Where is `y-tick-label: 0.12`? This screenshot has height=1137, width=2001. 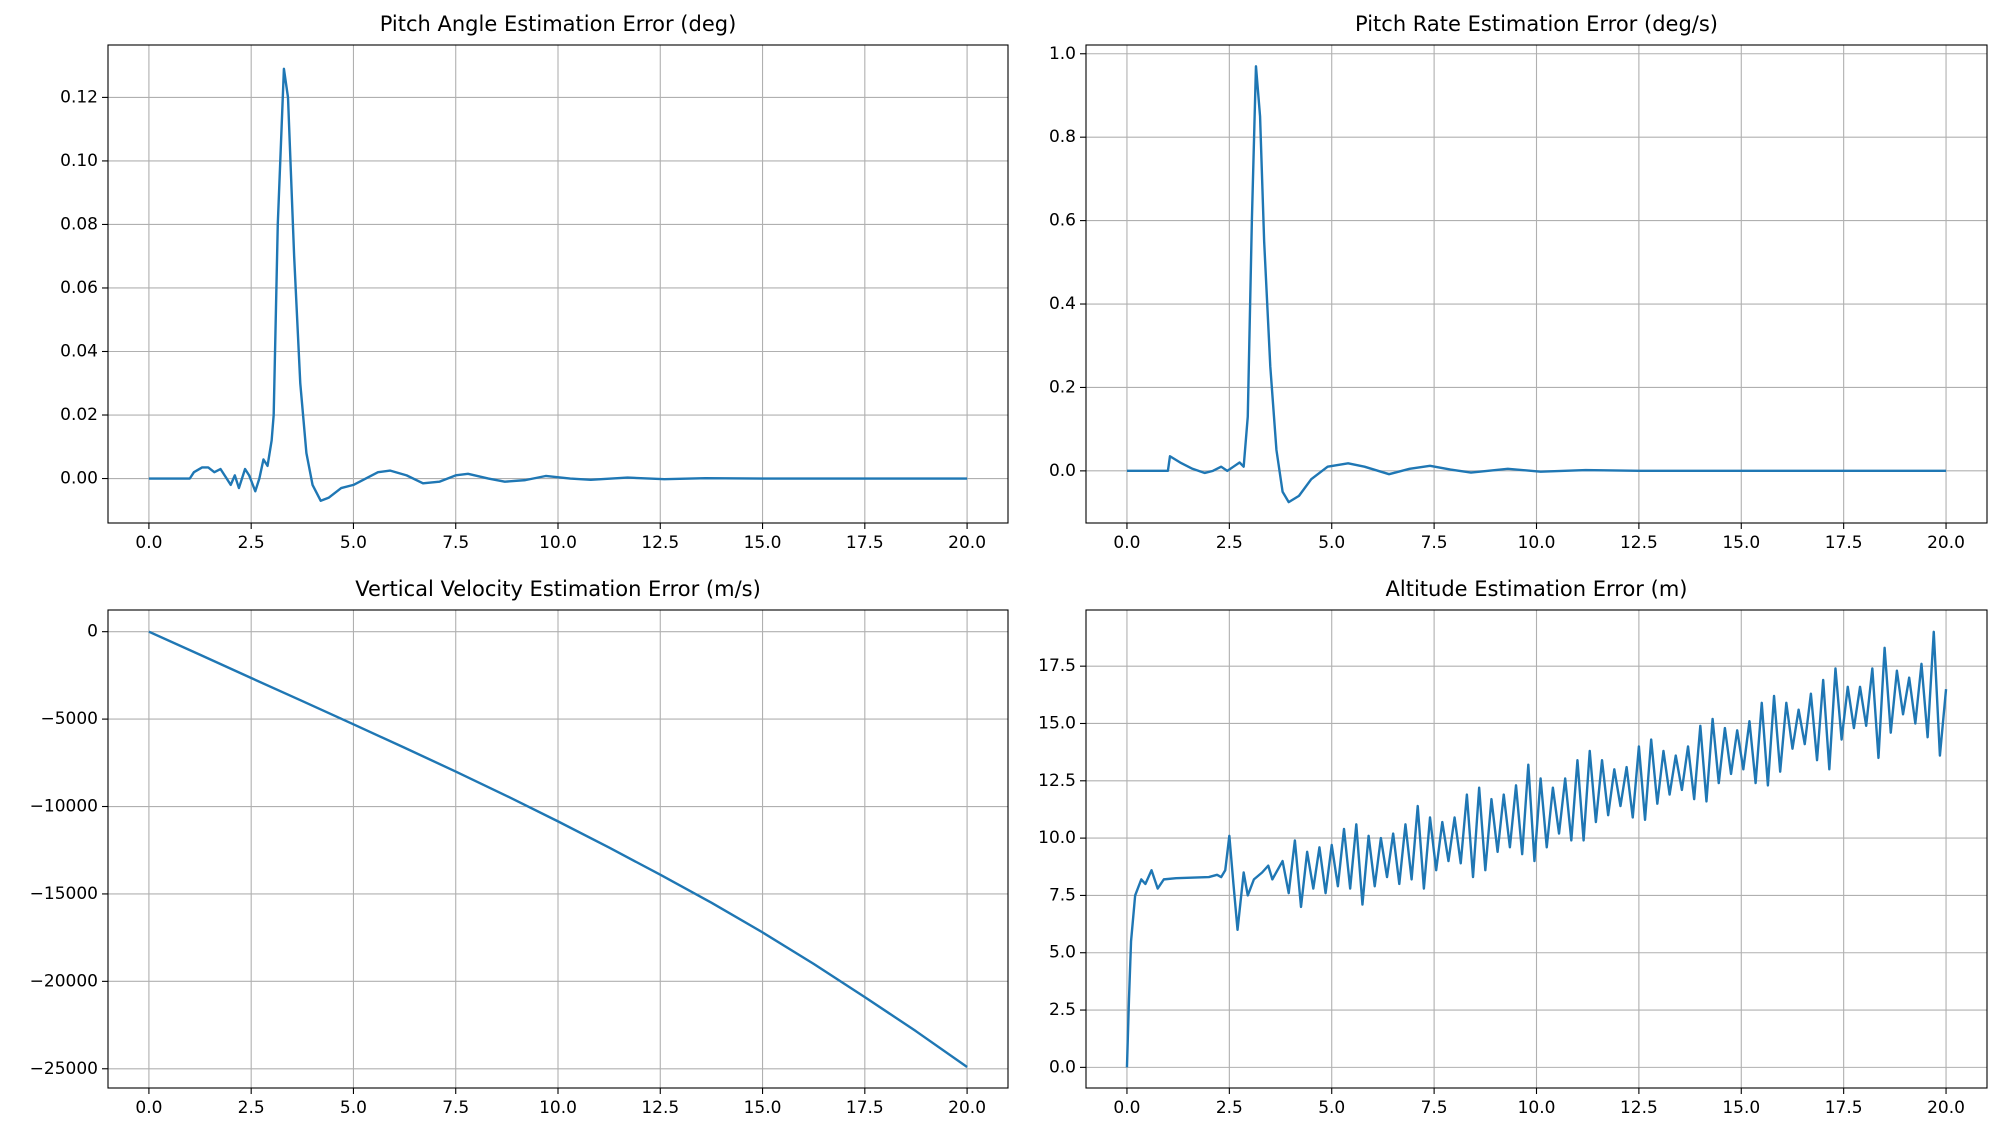 y-tick-label: 0.12 is located at coordinates (79, 97).